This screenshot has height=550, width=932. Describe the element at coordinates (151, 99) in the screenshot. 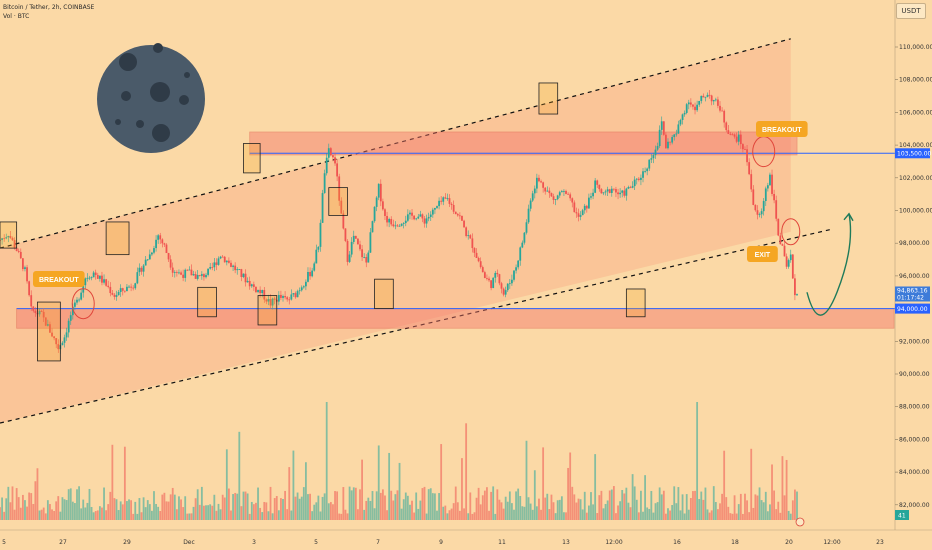

I see `moon-disc` at that location.